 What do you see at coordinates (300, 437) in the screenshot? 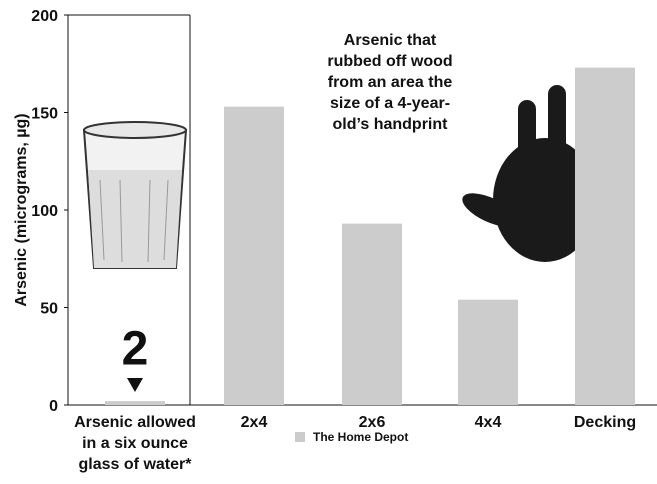
I see `legend-swatch` at bounding box center [300, 437].